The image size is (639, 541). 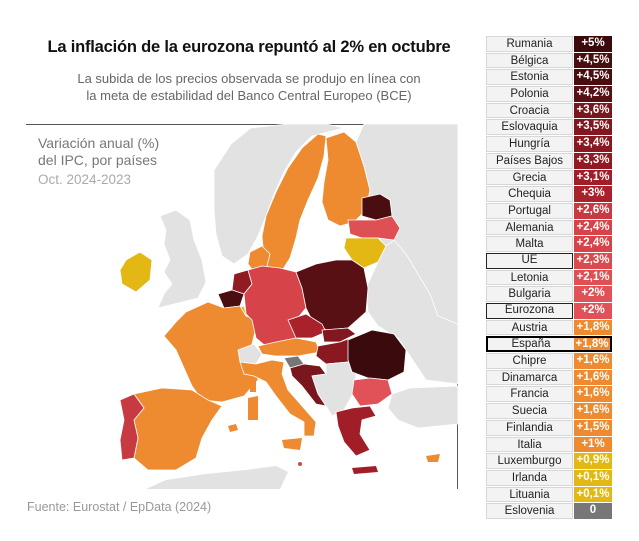 What do you see at coordinates (529, 144) in the screenshot?
I see `country-name: Hungría` at bounding box center [529, 144].